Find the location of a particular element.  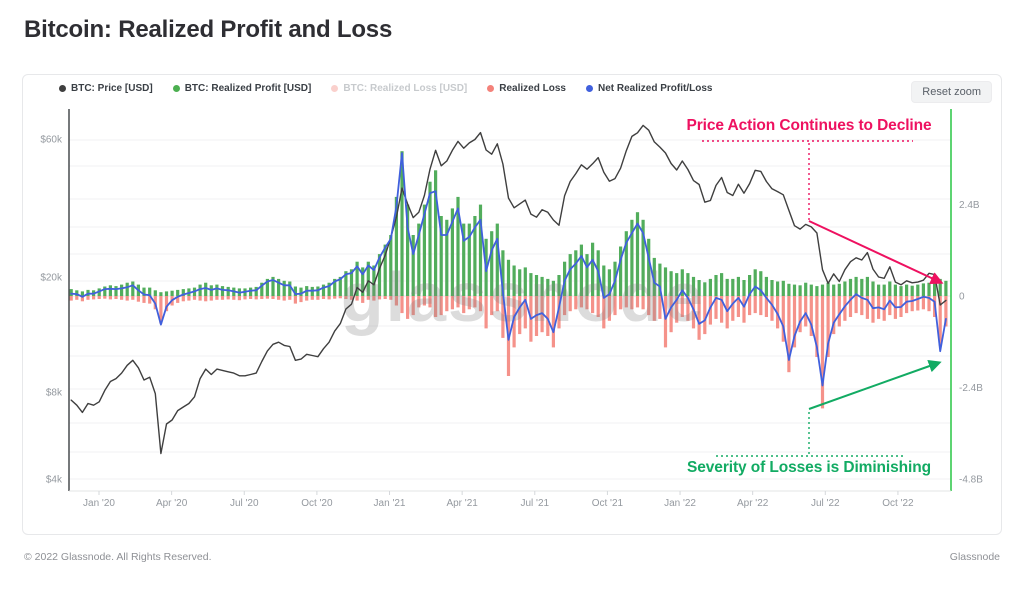

reset-zoom-button: Reset zoom is located at coordinates (951, 92).